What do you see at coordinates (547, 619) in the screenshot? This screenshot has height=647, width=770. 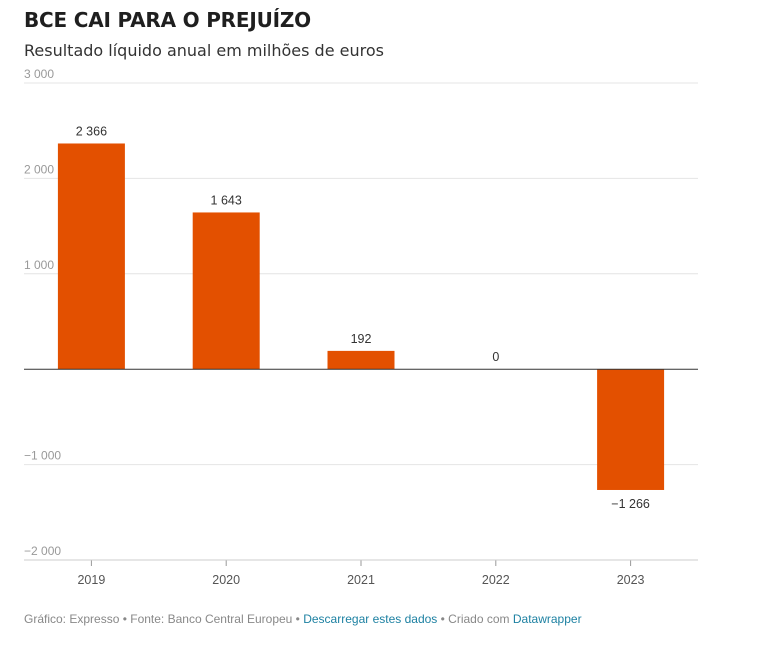 I see `datawrapper-link: Datawrapper` at bounding box center [547, 619].